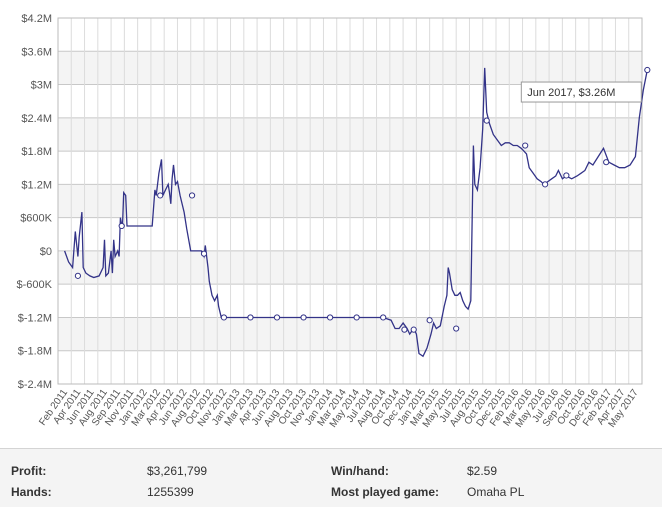 The height and width of the screenshot is (507, 662). What do you see at coordinates (29, 471) in the screenshot?
I see `profit-label: Profit:` at bounding box center [29, 471].